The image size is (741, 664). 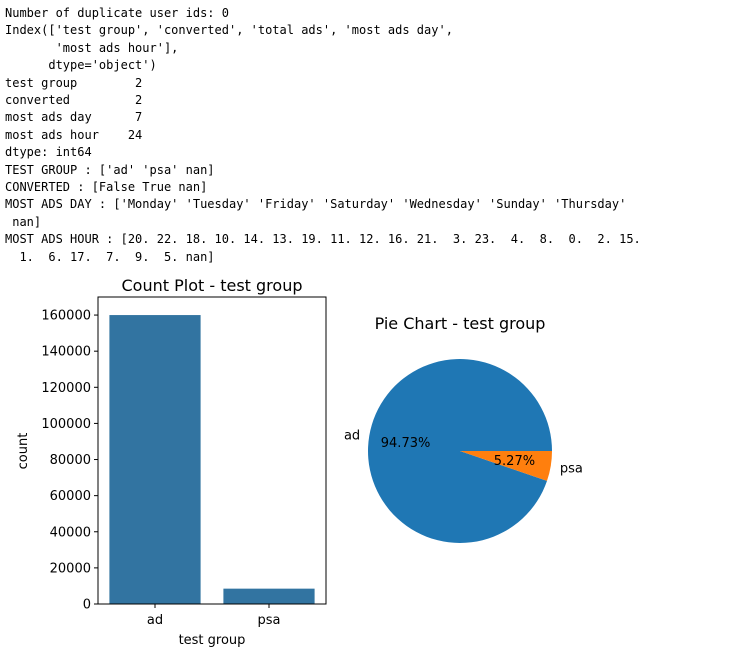 What do you see at coordinates (212, 285) in the screenshot?
I see `count-plot-title: Count Plot - test group` at bounding box center [212, 285].